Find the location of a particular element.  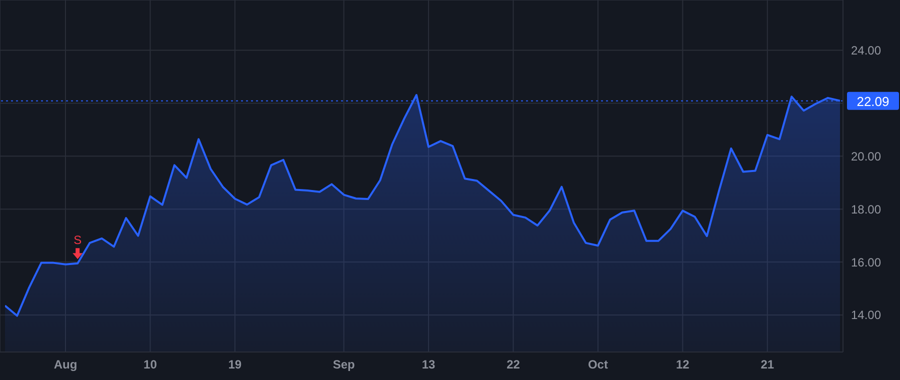

x-tick-label: Sep is located at coordinates (343, 365).